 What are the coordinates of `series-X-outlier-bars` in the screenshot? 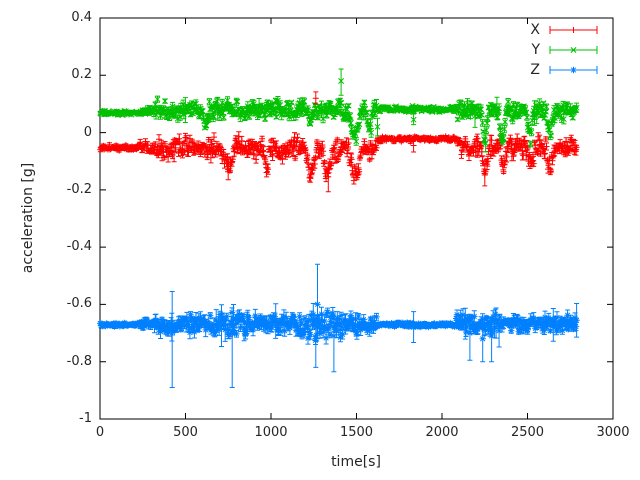 It's located at (364, 122).